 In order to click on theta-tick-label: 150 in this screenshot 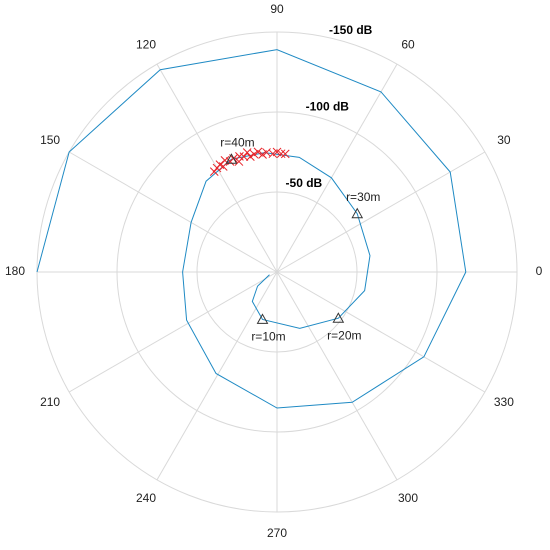, I will do `click(50, 140)`.